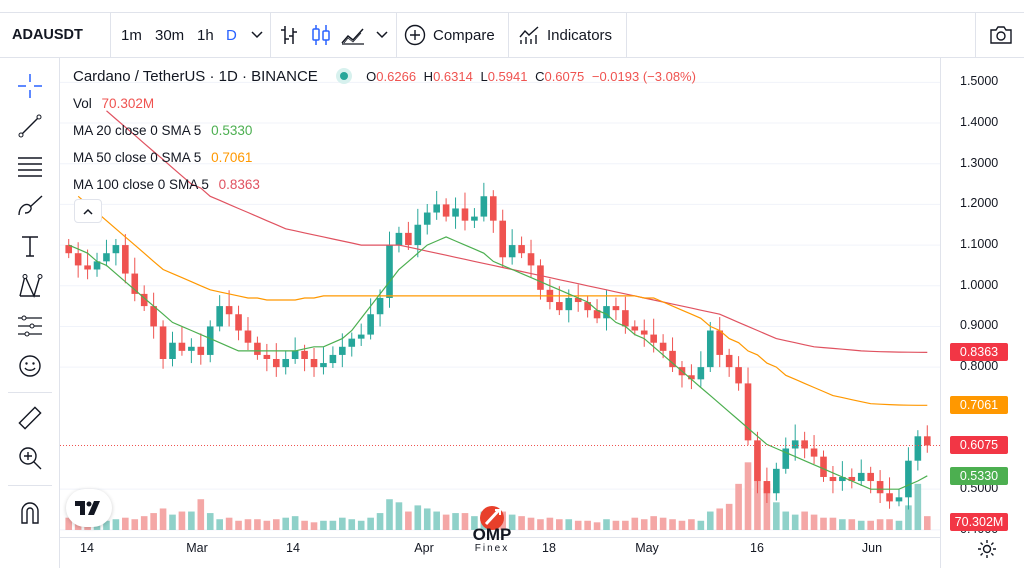 This screenshot has width=1024, height=576. I want to click on ohlc-o-label: O, so click(371, 76).